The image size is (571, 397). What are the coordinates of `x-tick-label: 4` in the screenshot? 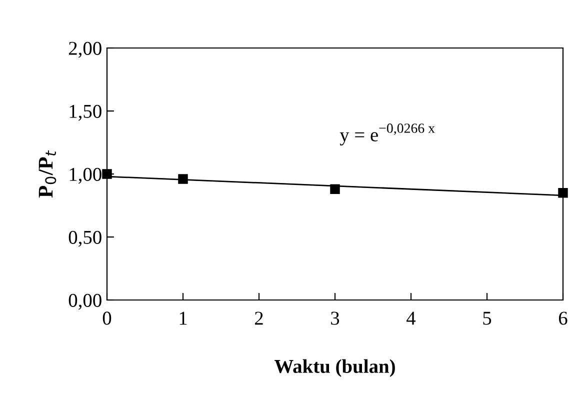 It's located at (411, 318).